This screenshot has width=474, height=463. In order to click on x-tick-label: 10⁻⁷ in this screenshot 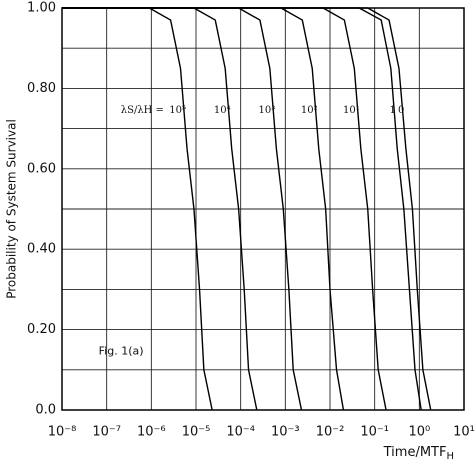, I will do `click(106, 432)`.